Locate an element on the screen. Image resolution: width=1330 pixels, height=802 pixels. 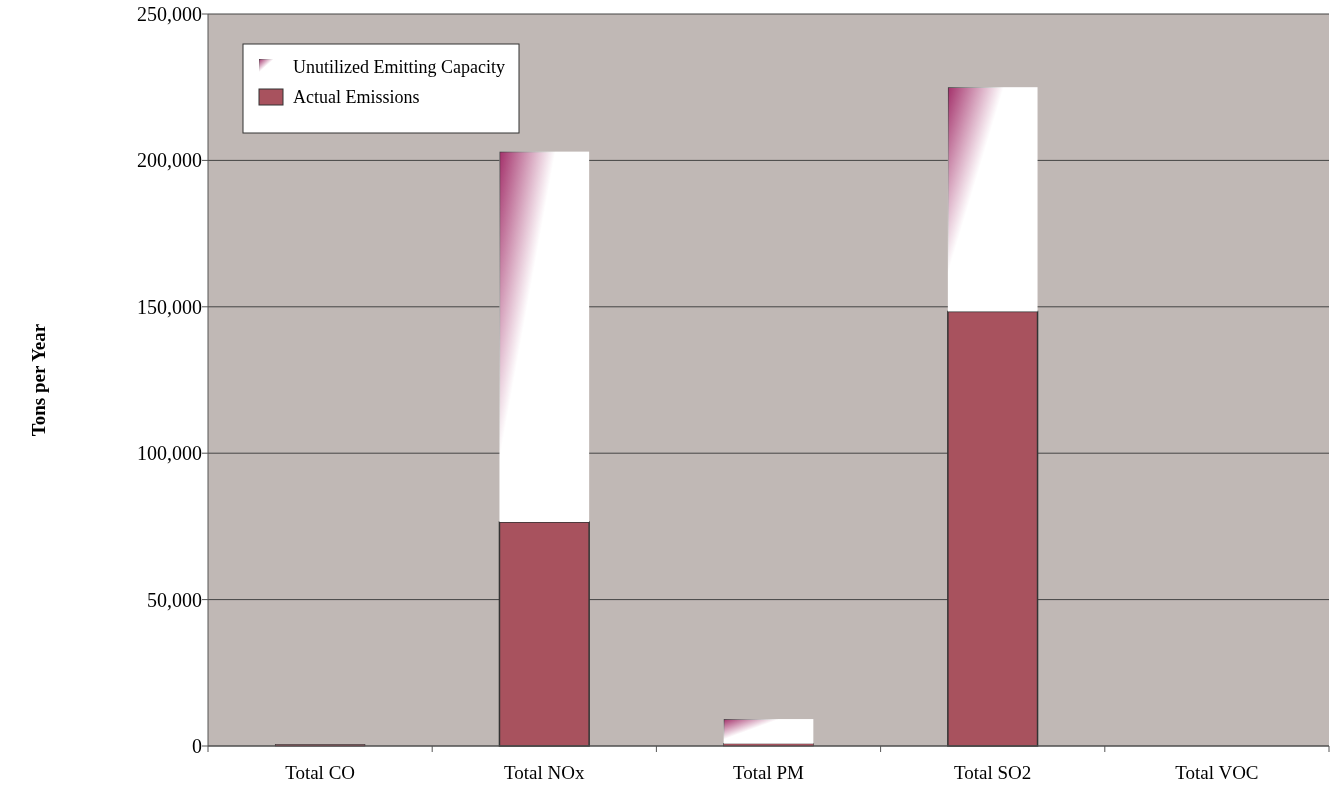
y-tick-label: 250,000 is located at coordinates (169, 14).